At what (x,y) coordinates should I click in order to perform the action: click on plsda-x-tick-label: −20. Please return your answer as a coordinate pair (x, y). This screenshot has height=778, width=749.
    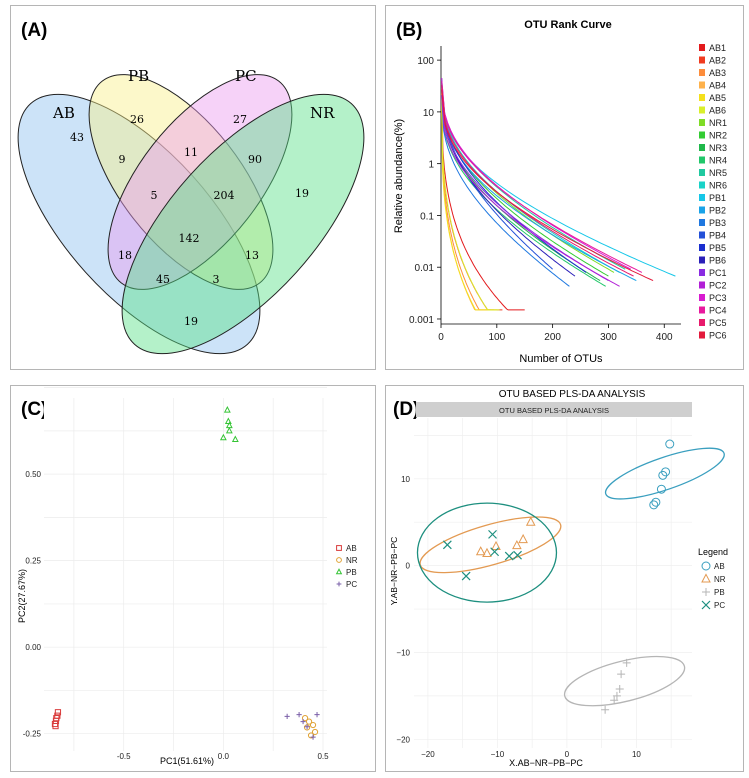
    Looking at the image, I should click on (428, 754).